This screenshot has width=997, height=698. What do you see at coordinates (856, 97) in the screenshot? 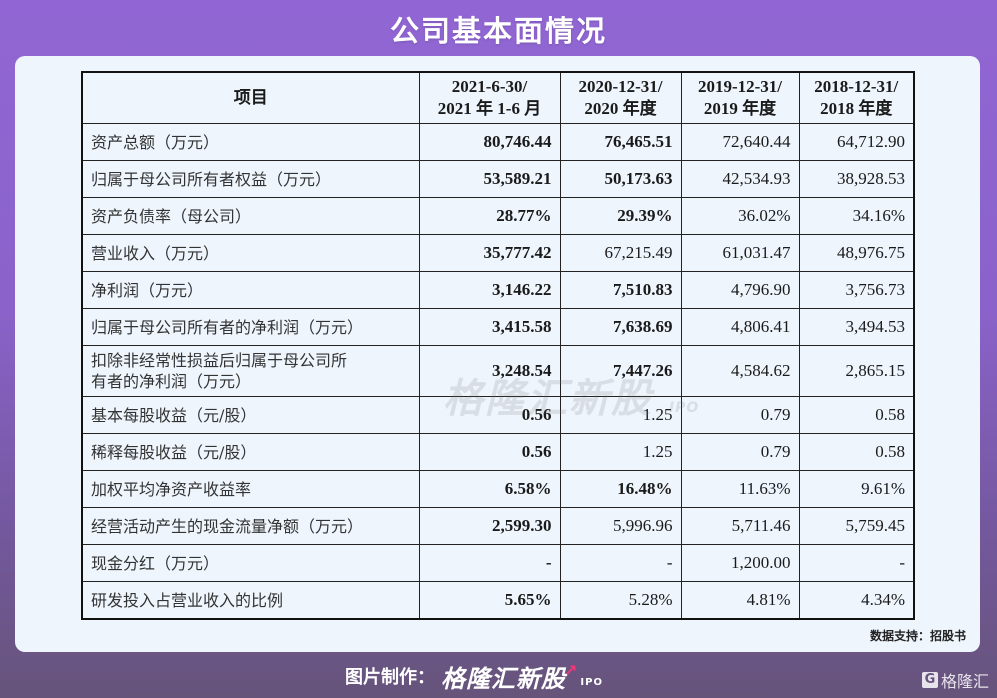
I see `column-header-2018: 2018-12-31/2018 年度` at bounding box center [856, 97].